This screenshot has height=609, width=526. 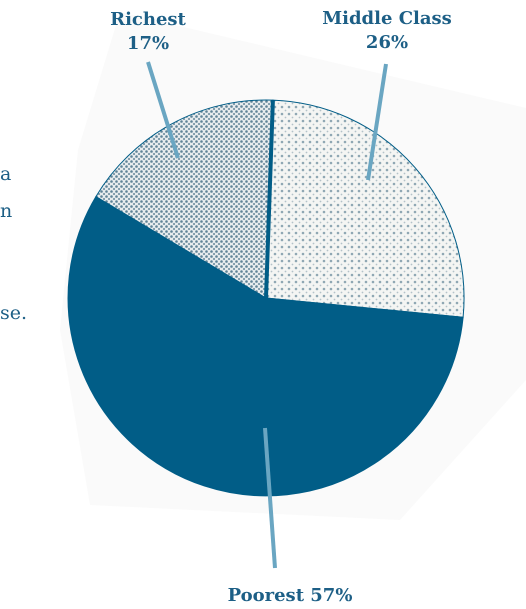 What do you see at coordinates (13, 313) in the screenshot?
I see `cropped-text-fragment: se.` at bounding box center [13, 313].